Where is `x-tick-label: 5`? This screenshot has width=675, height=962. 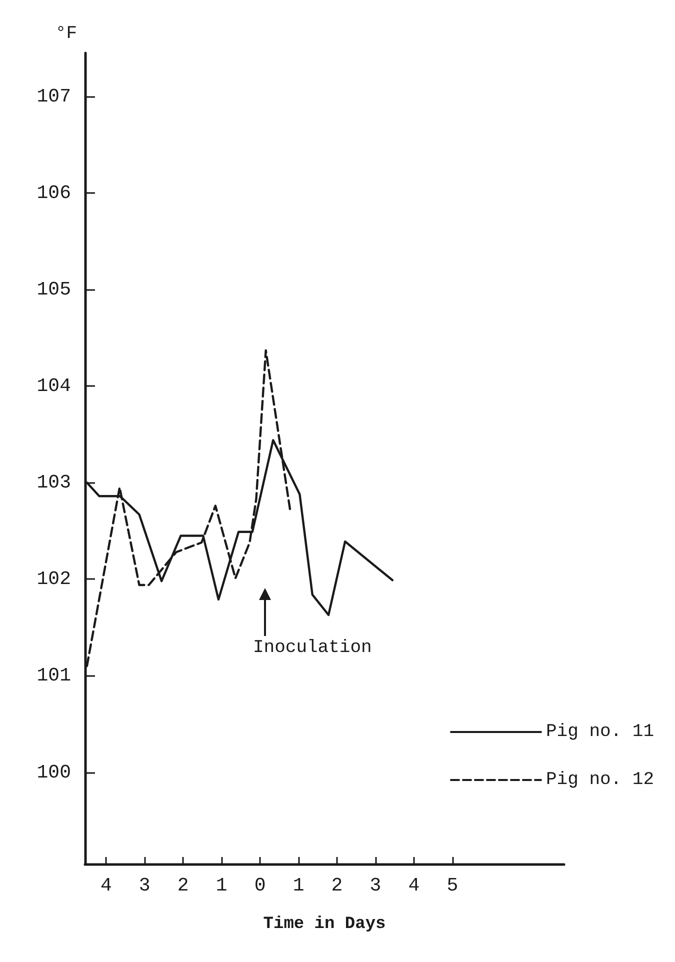
x-tick-label: 5 is located at coordinates (452, 885).